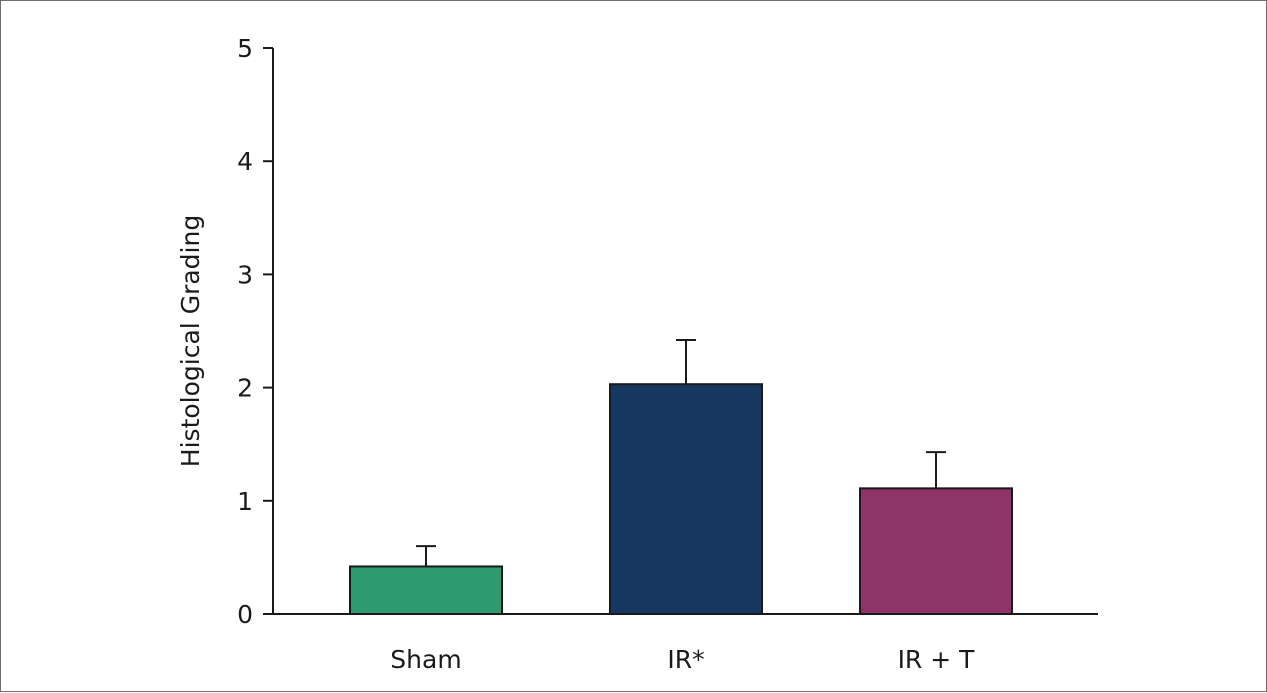 The height and width of the screenshot is (693, 1267). What do you see at coordinates (190, 341) in the screenshot?
I see `y-axis-title: Histological Grading` at bounding box center [190, 341].